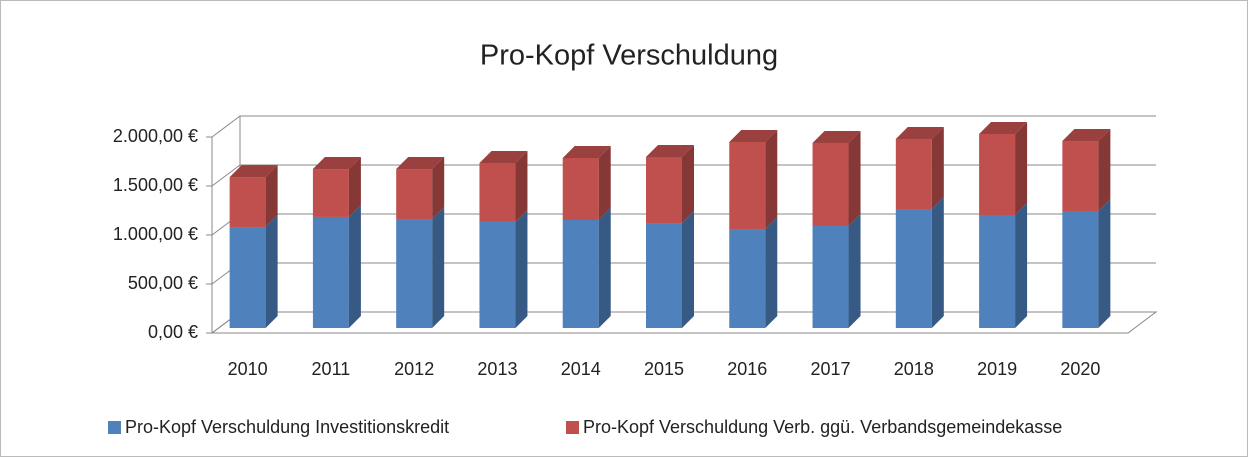  I want to click on y-tick-label: 1.000,00 €, so click(155, 234).